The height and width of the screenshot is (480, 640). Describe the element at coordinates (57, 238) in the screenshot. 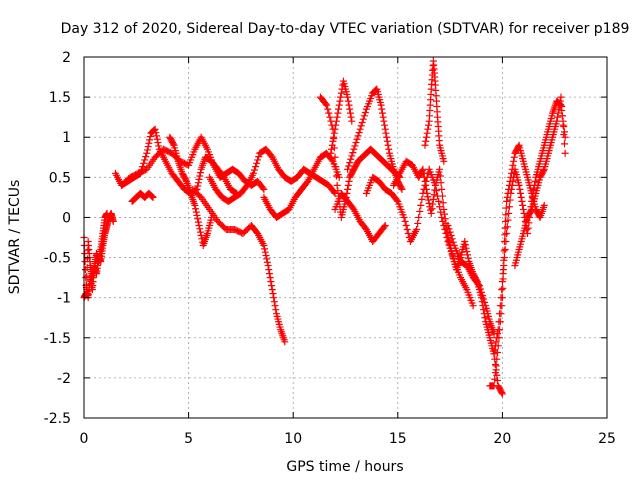

I see `y-tick-labels: -2.5 -2 -1.5 -1 -0.5 0 0.5 1 1.5 2` at that location.